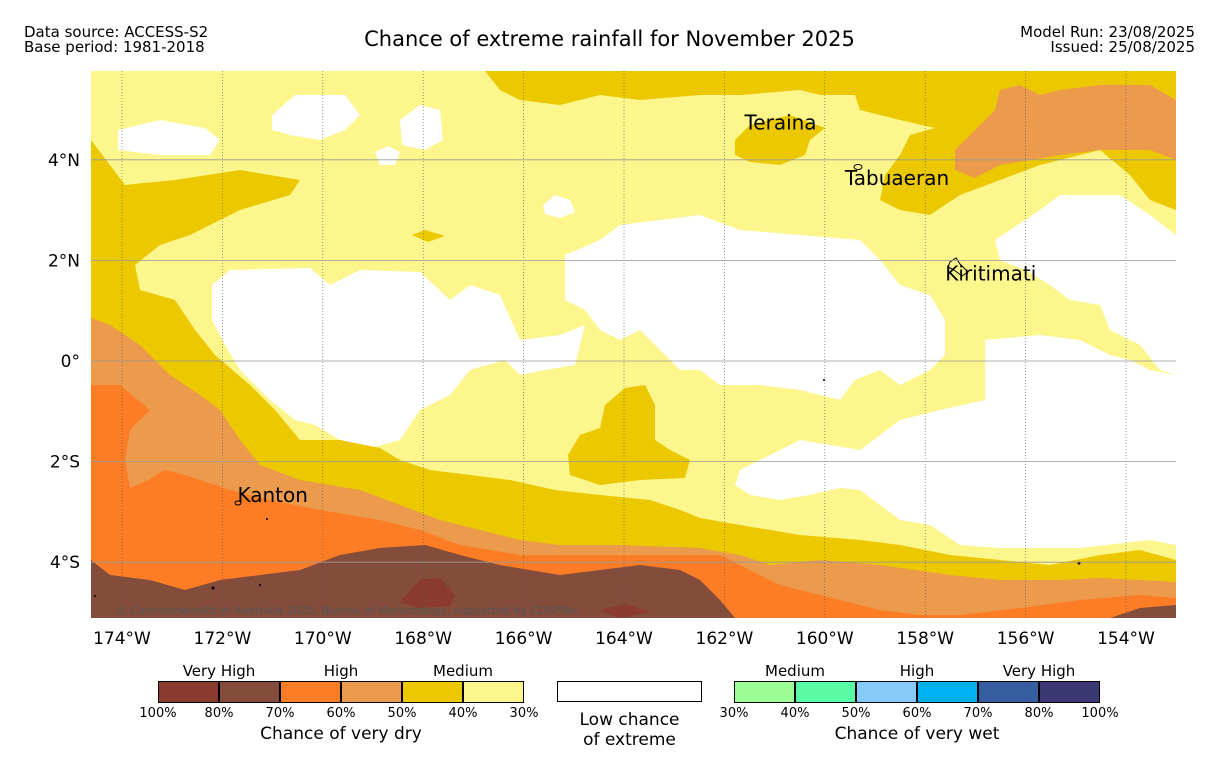 The image size is (1219, 758). I want to click on place-label-tabuaeran: Tabuaeran, so click(896, 178).